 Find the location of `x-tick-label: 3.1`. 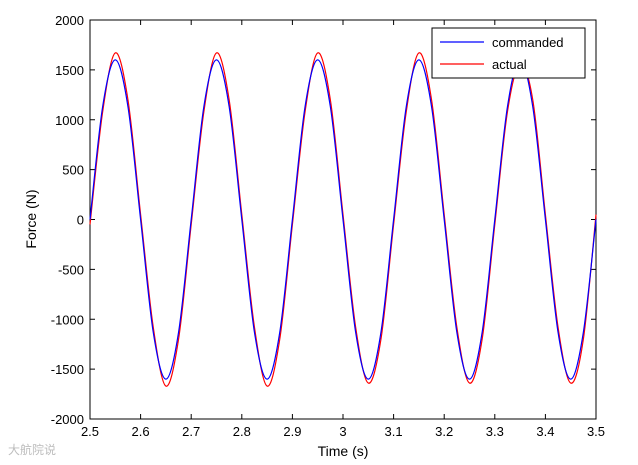

x-tick-label: 3.1 is located at coordinates (394, 431).